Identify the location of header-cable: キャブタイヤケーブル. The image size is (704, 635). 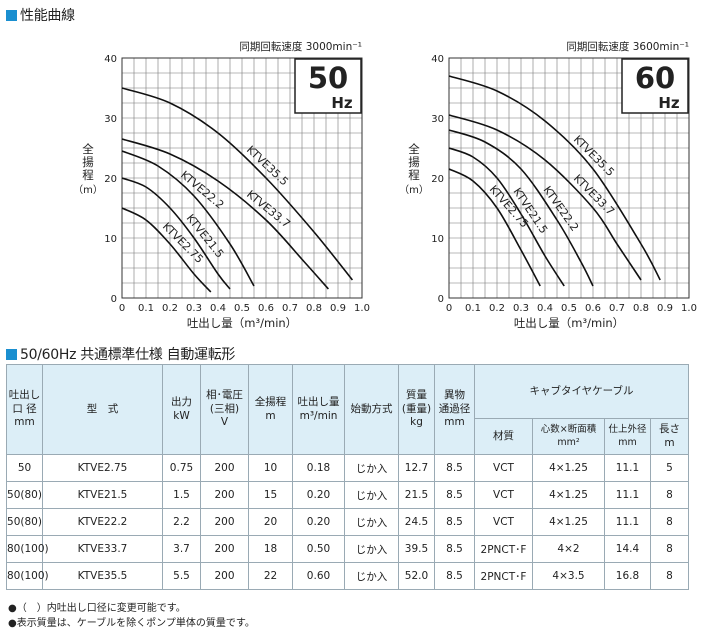
(581, 391).